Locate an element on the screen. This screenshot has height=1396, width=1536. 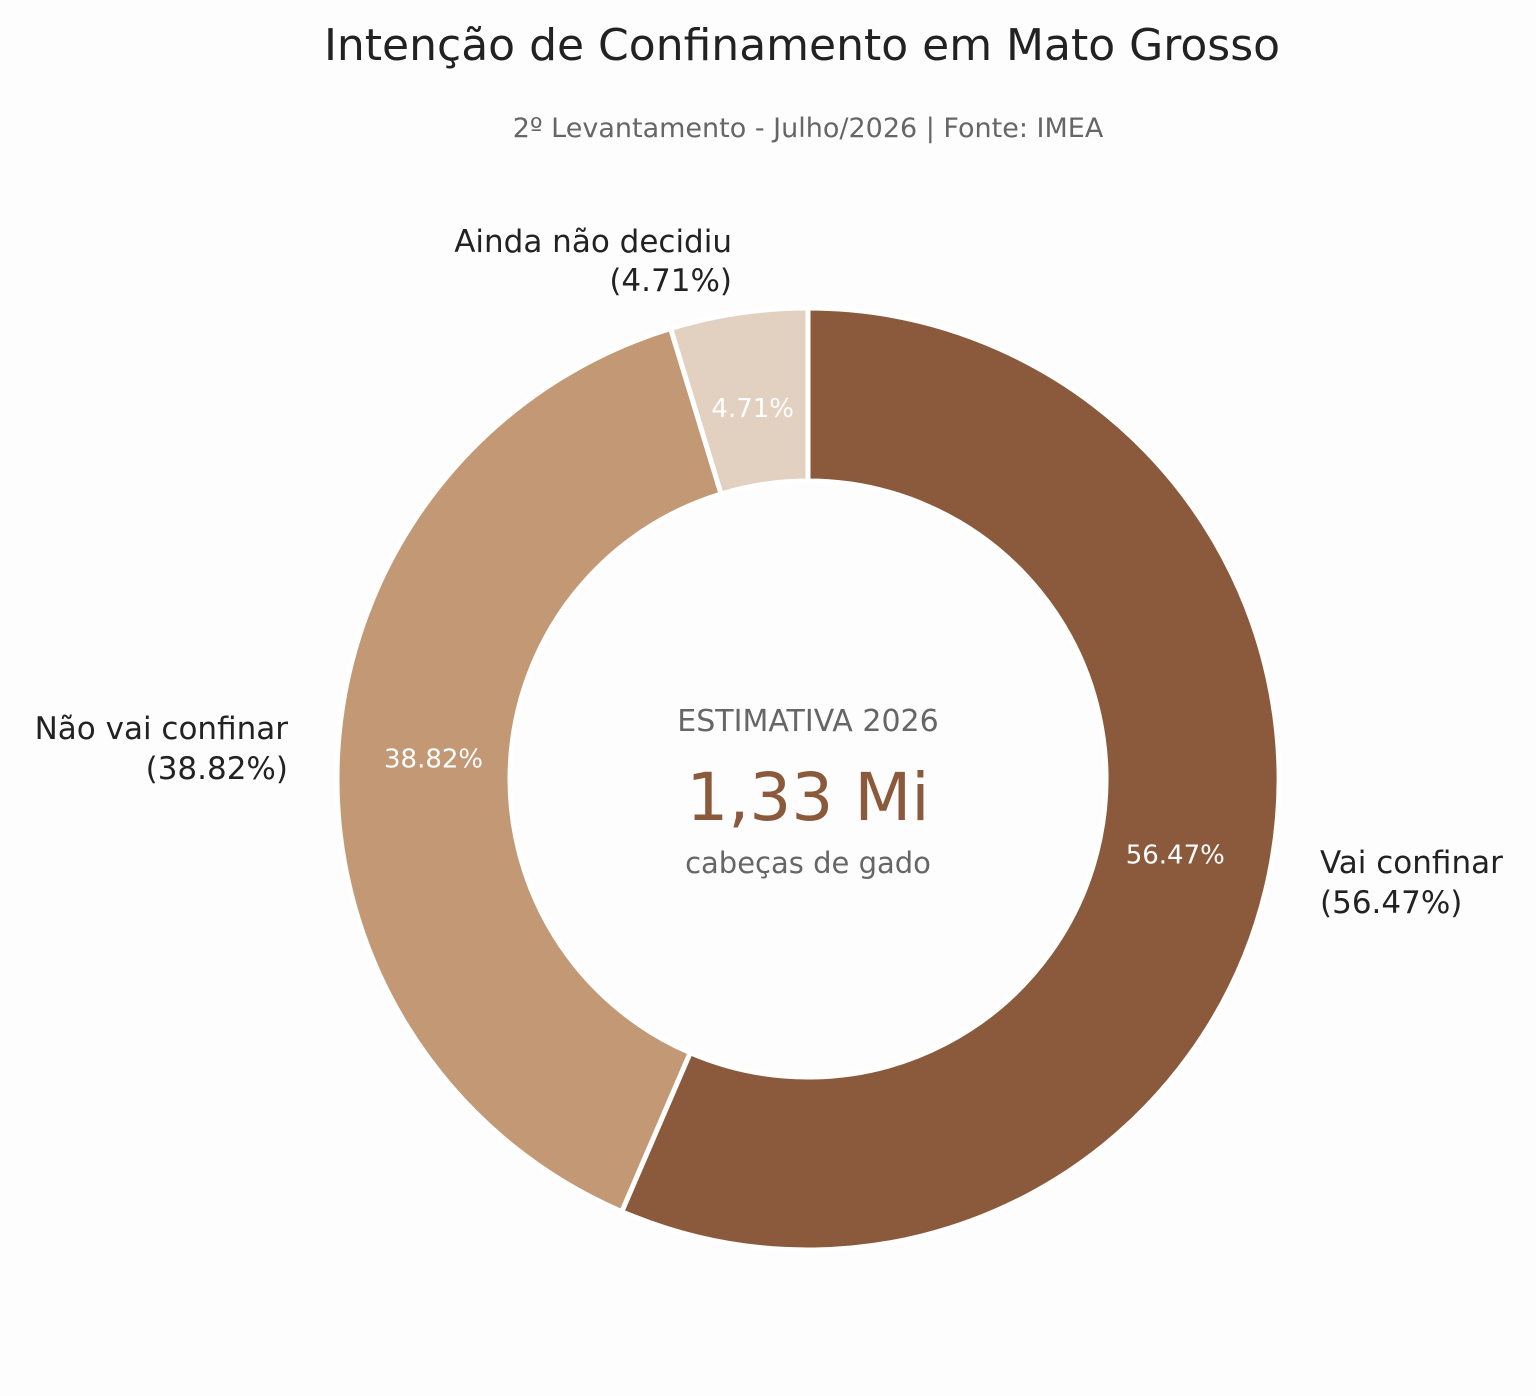
center-unit: cabeças de gado is located at coordinates (808, 863).